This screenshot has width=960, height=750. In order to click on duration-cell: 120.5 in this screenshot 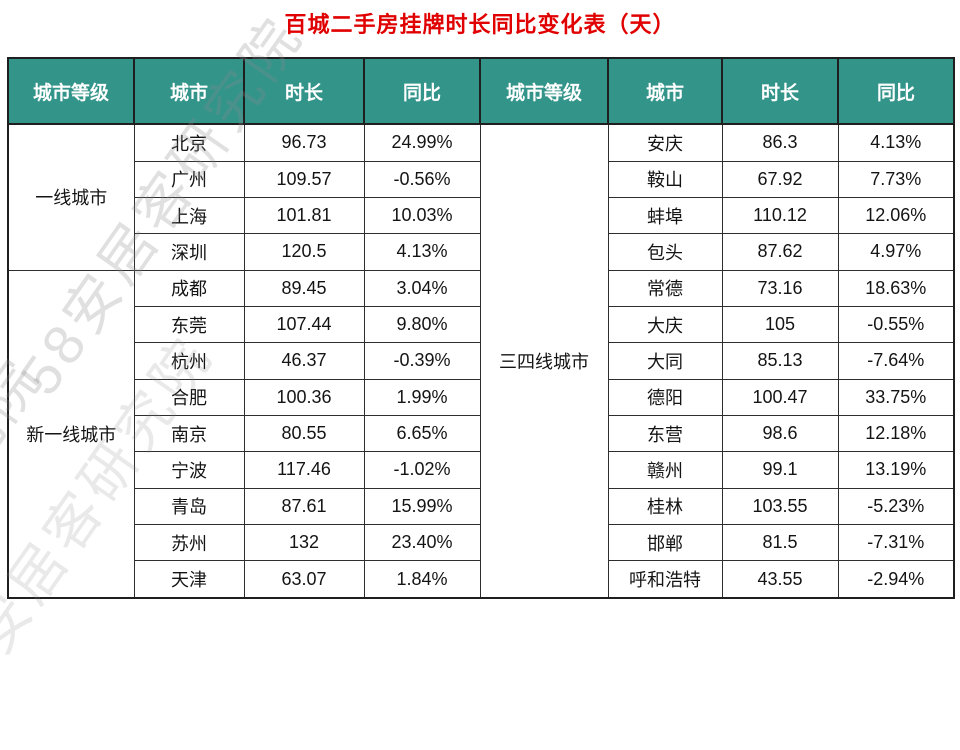, I will do `click(304, 252)`.